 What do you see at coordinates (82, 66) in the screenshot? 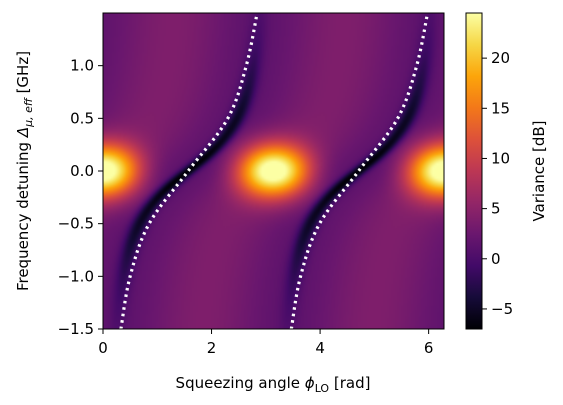
I see `y-tick-label: 1.0` at bounding box center [82, 66].